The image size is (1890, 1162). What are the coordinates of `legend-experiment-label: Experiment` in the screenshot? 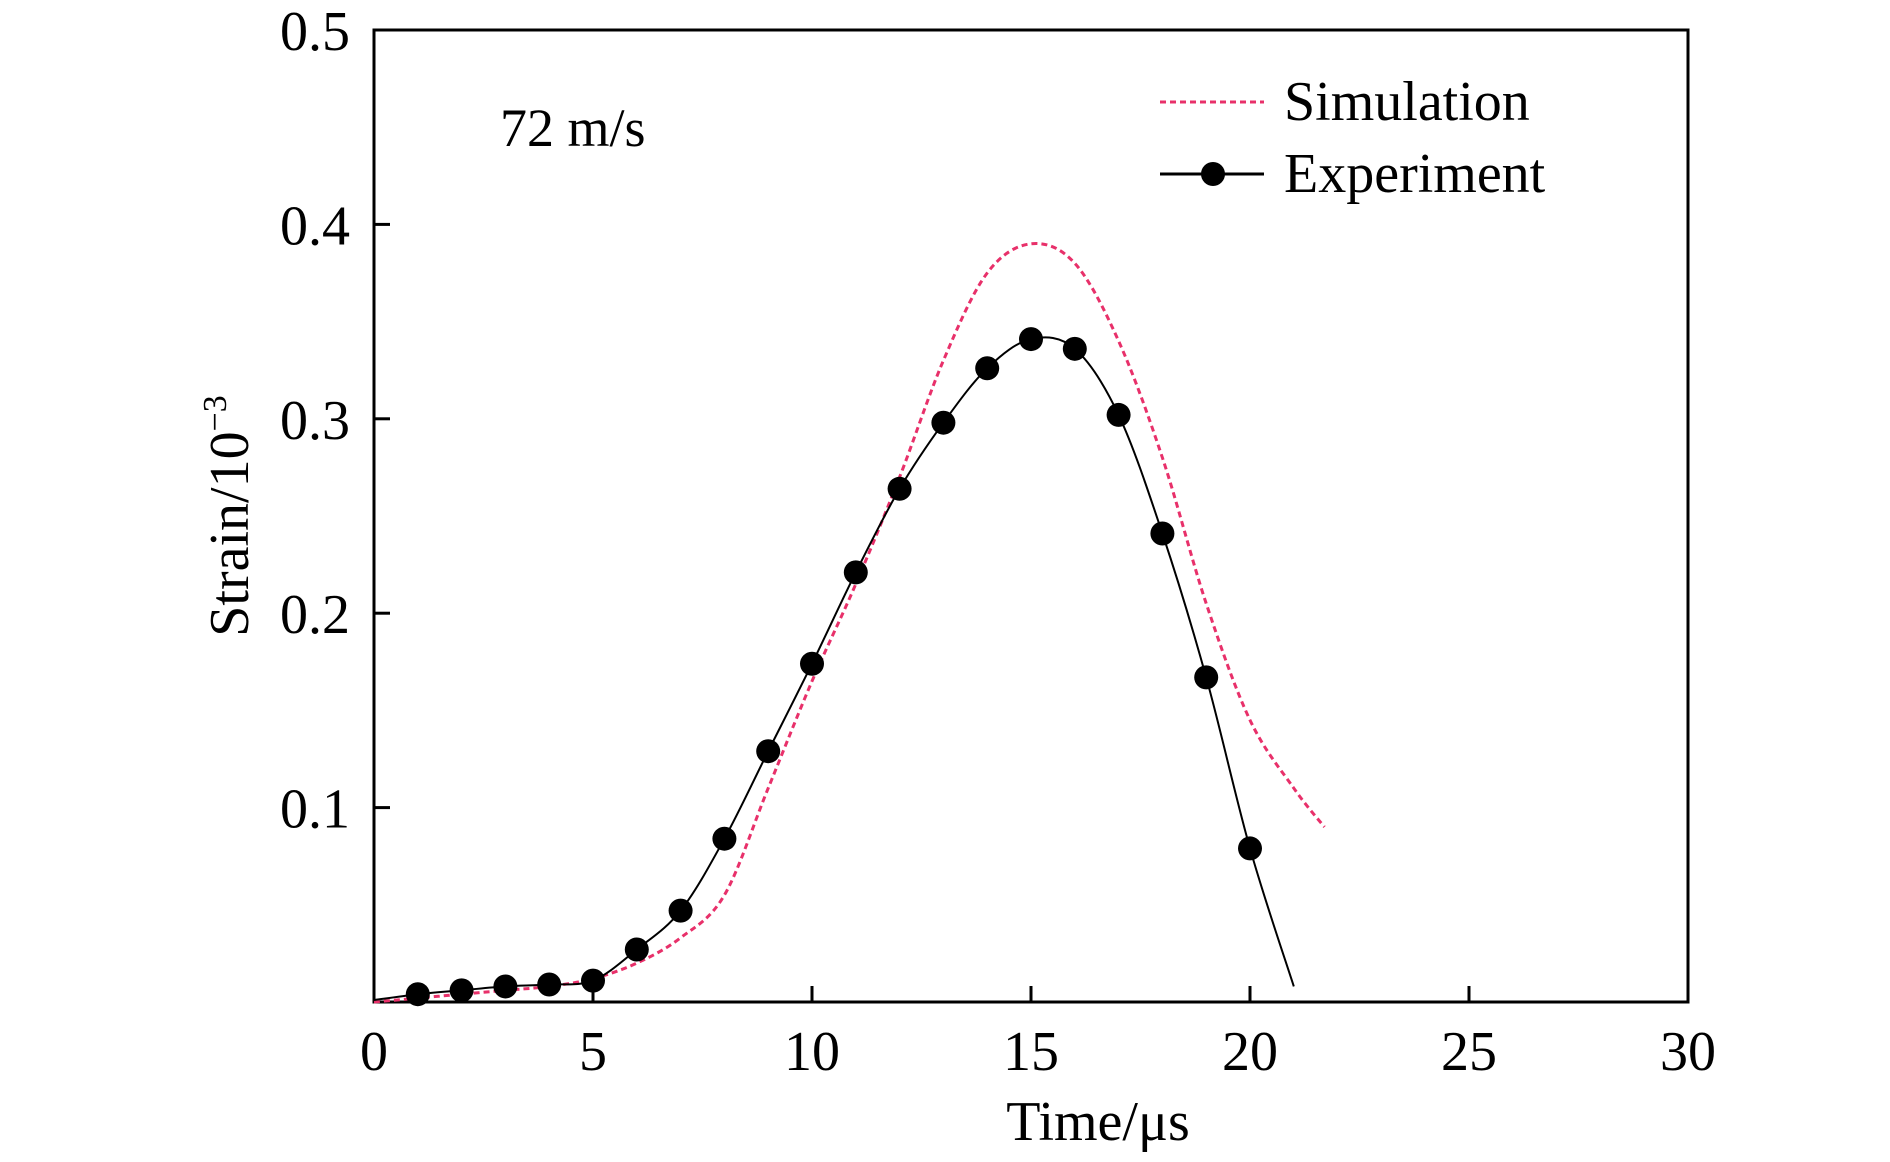 It's located at (1415, 174).